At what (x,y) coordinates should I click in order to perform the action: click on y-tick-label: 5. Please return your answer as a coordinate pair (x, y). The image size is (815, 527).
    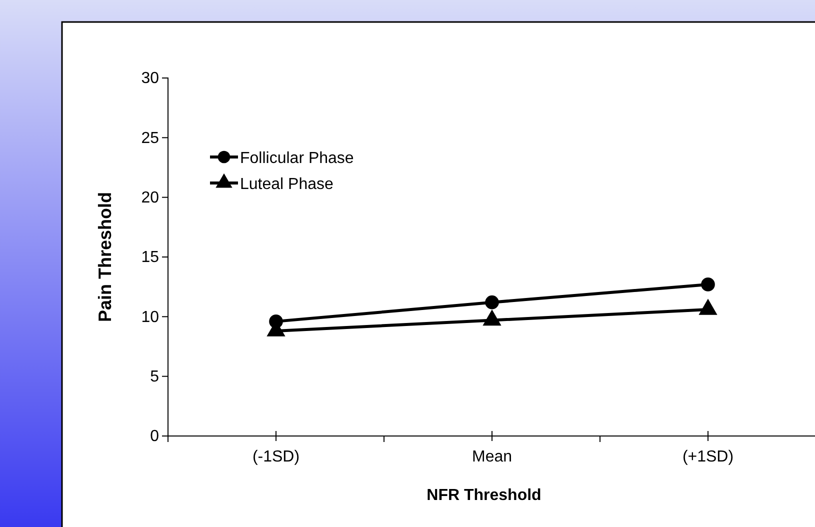
    Looking at the image, I should click on (155, 377).